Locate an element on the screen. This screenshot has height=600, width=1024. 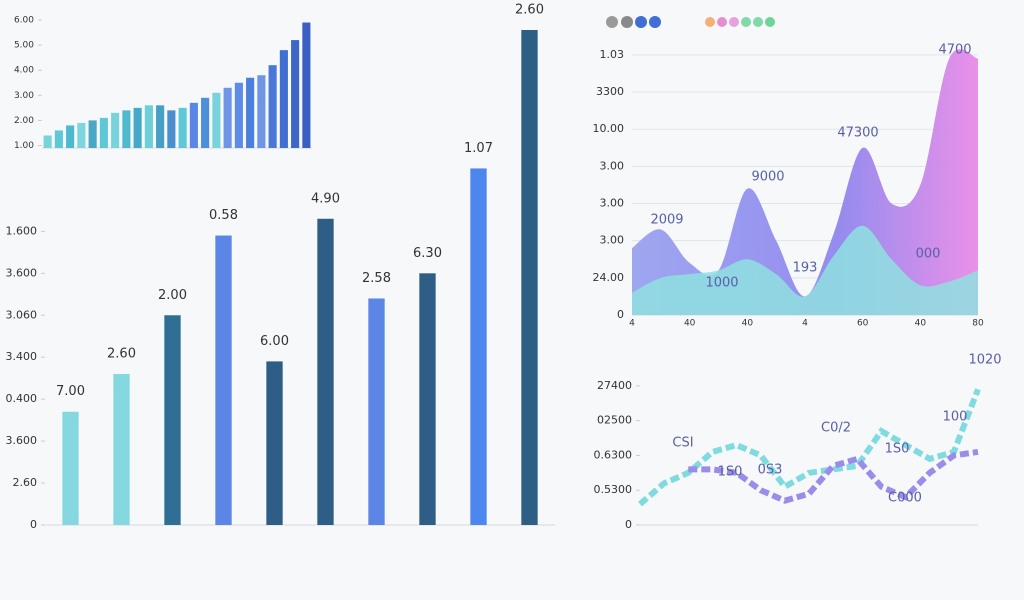
annotation: 4700 is located at coordinates (954, 50).